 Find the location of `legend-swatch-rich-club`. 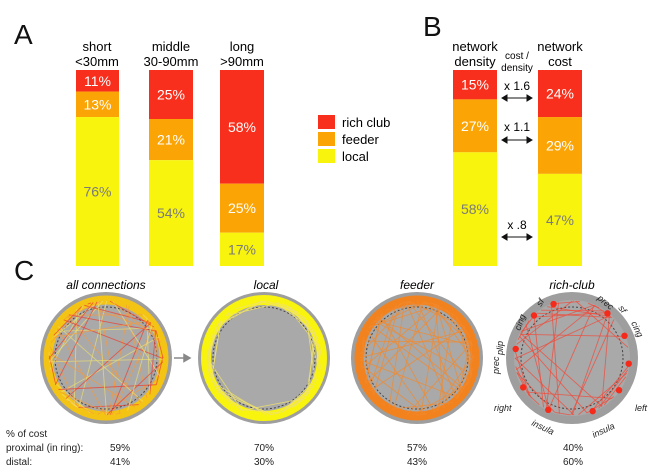

legend-swatch-rich-club is located at coordinates (326, 122).